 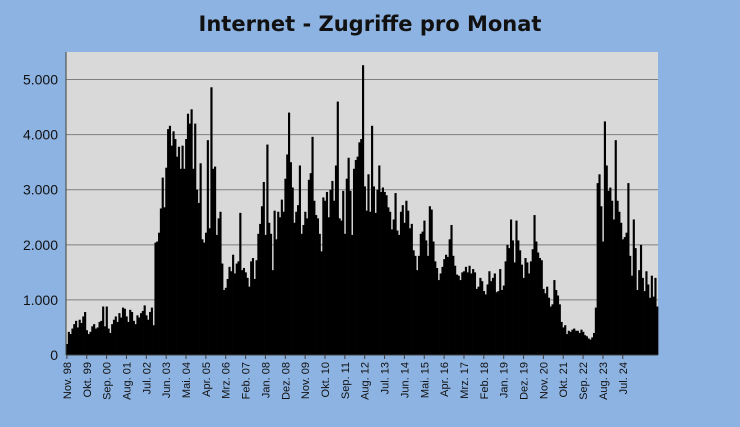 What do you see at coordinates (108, 381) in the screenshot?
I see `x-tick-label: Sep. 00` at bounding box center [108, 381].